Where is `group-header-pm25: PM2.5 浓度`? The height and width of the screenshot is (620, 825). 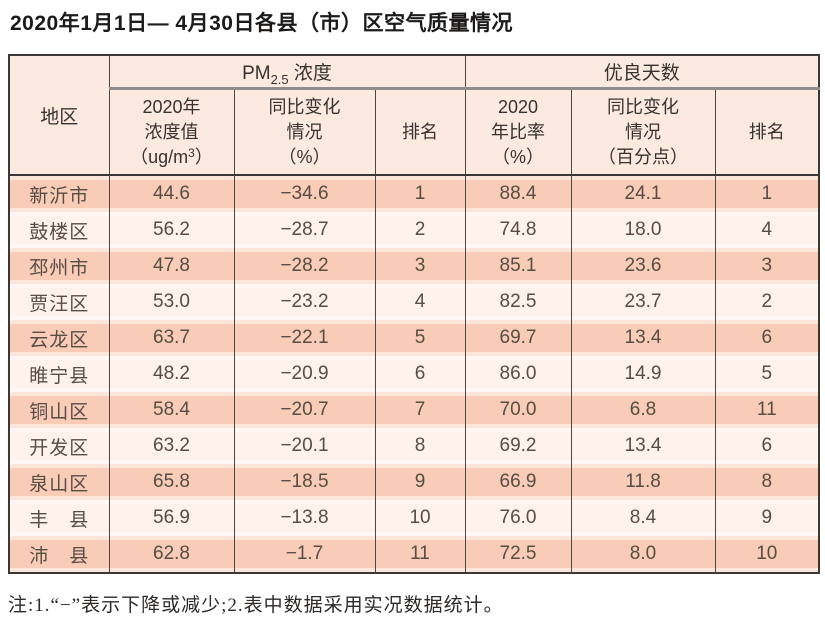
group-header-pm25: PM2.5 浓度 is located at coordinates (287, 72).